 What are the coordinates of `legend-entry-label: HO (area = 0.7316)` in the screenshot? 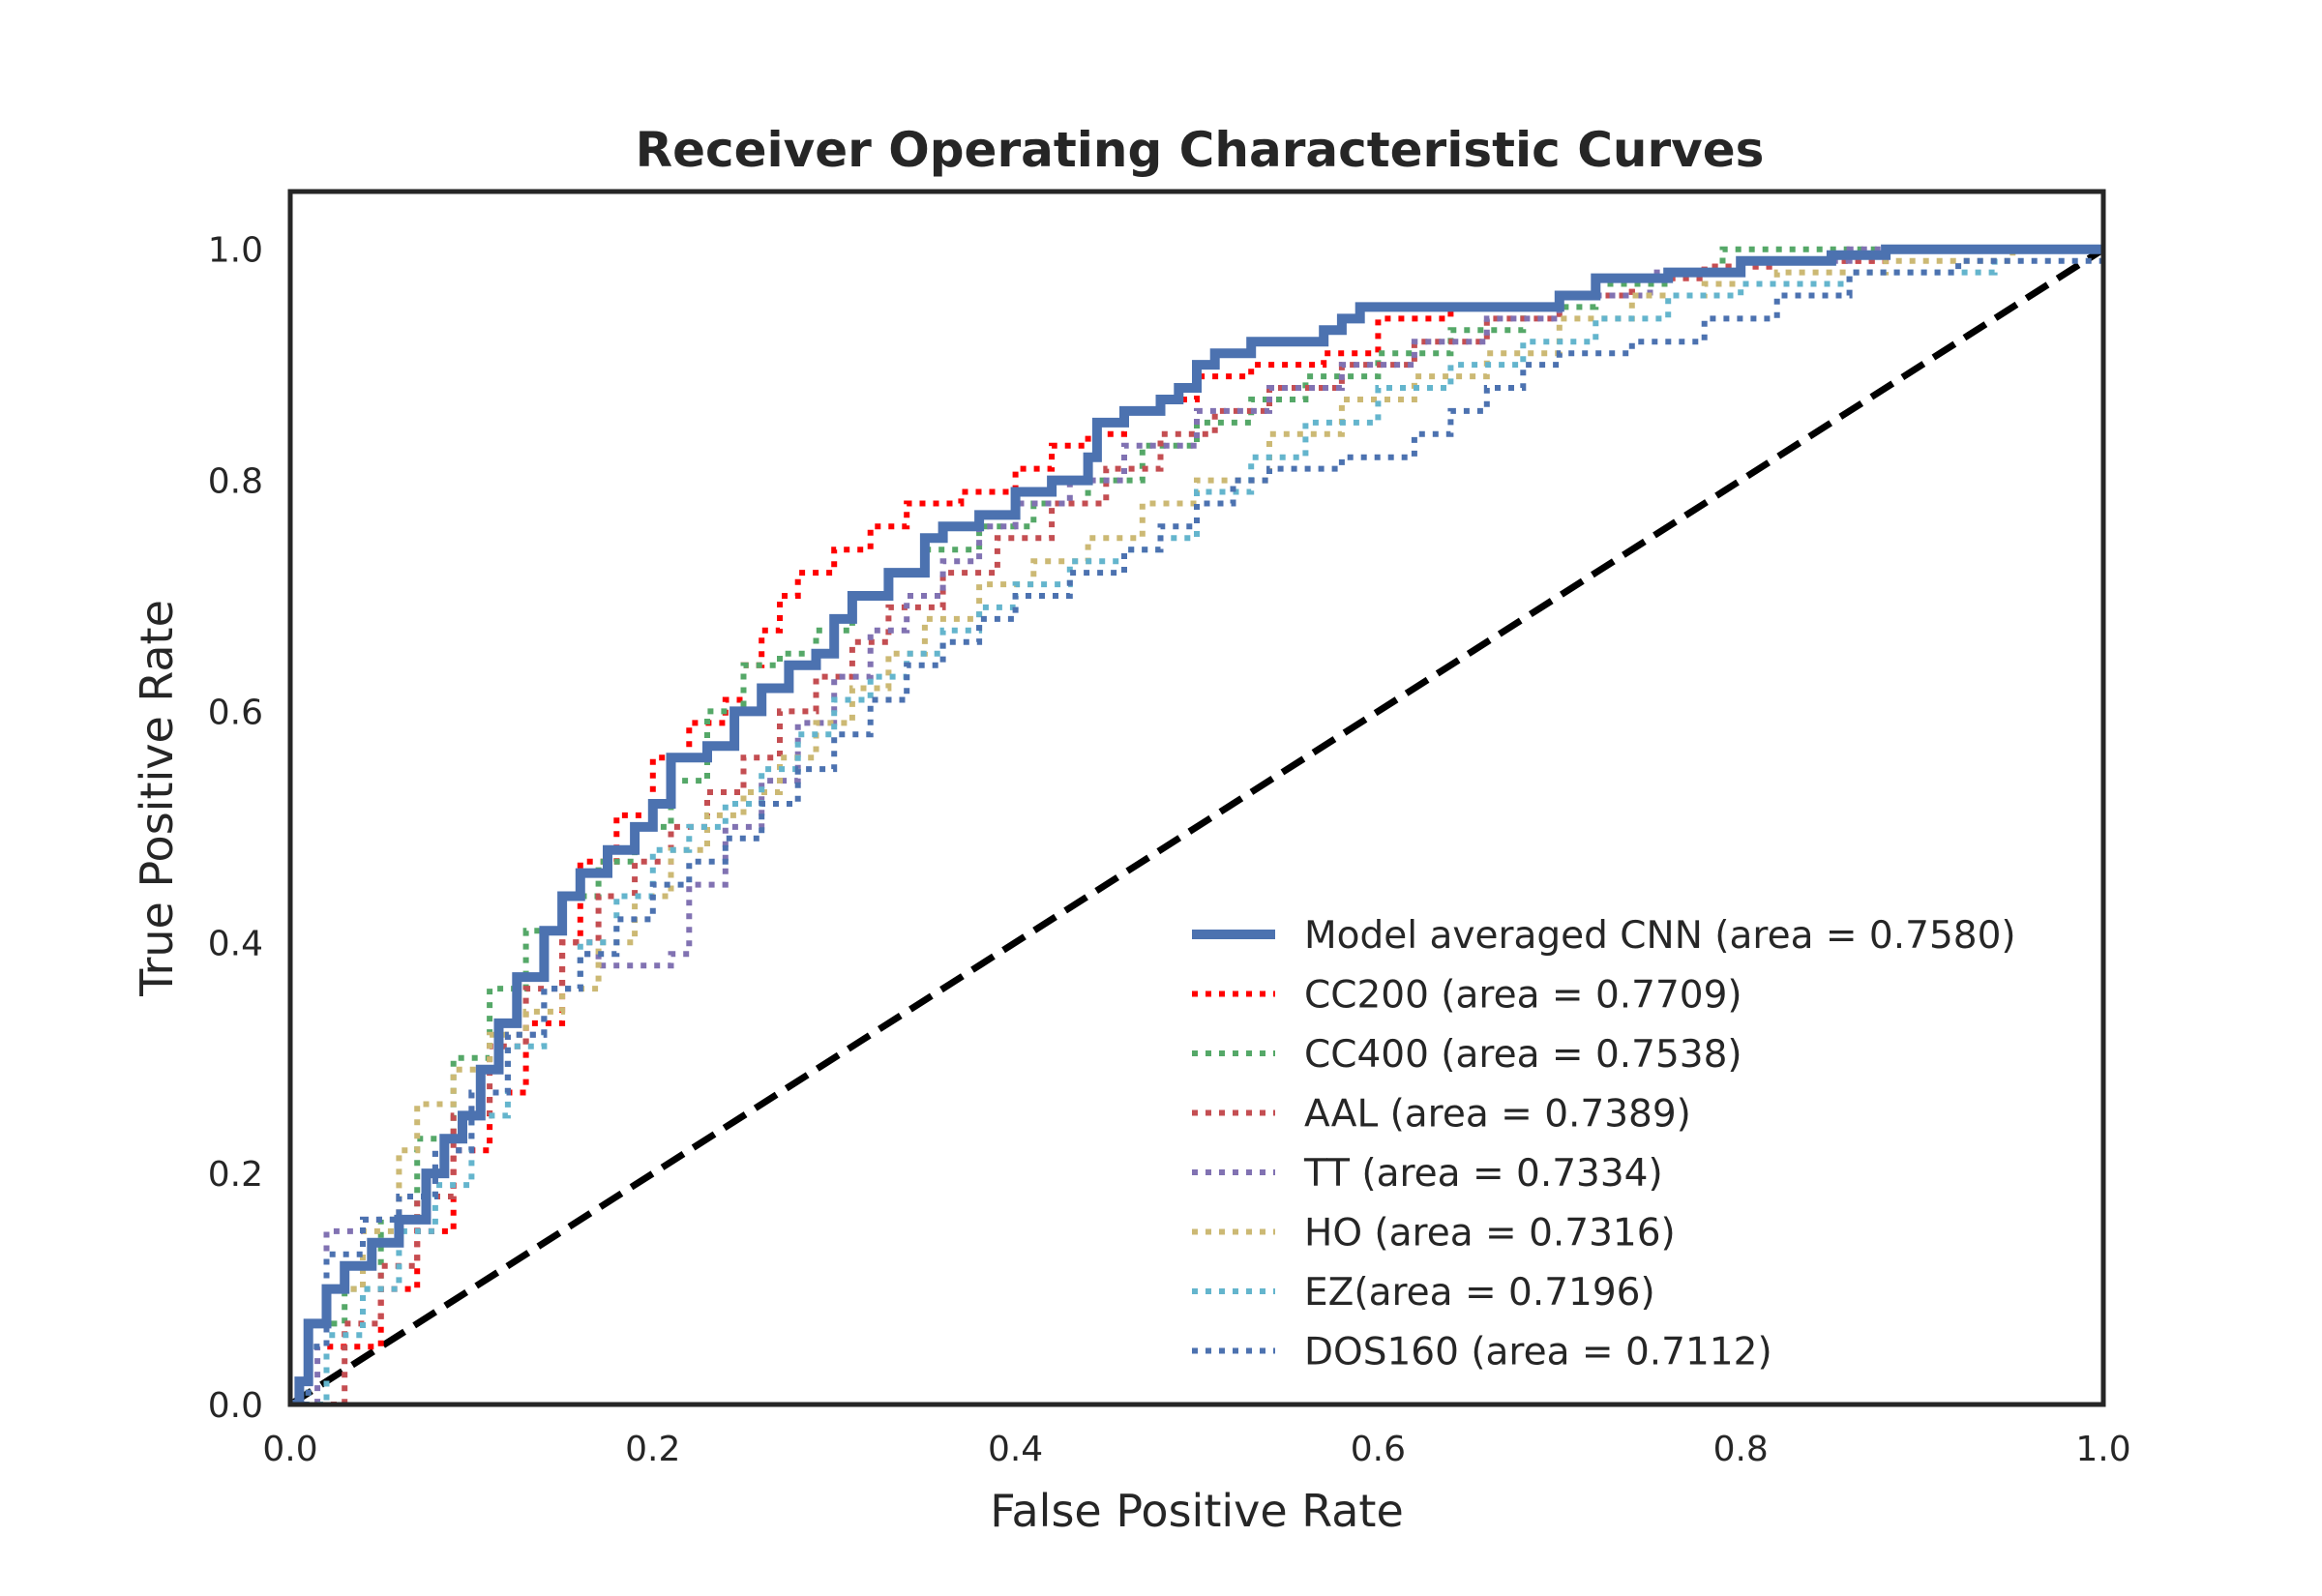 It's located at (1490, 1234).